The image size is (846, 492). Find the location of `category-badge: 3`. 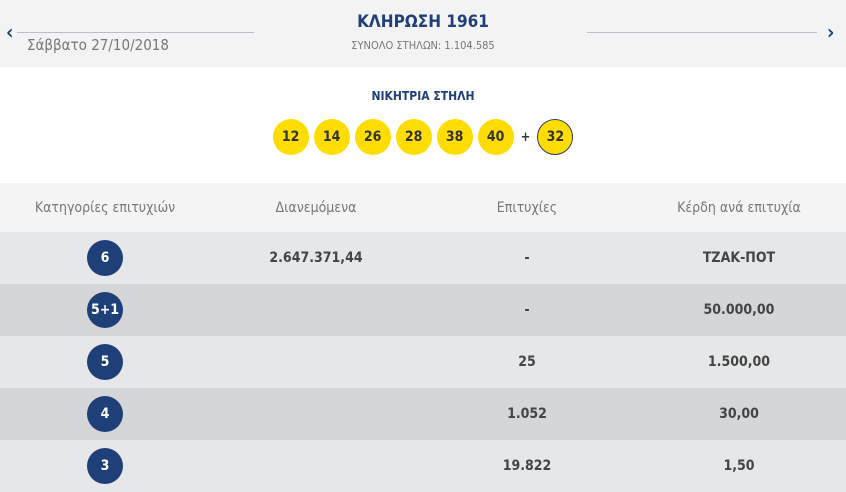

category-badge: 3 is located at coordinates (105, 466).